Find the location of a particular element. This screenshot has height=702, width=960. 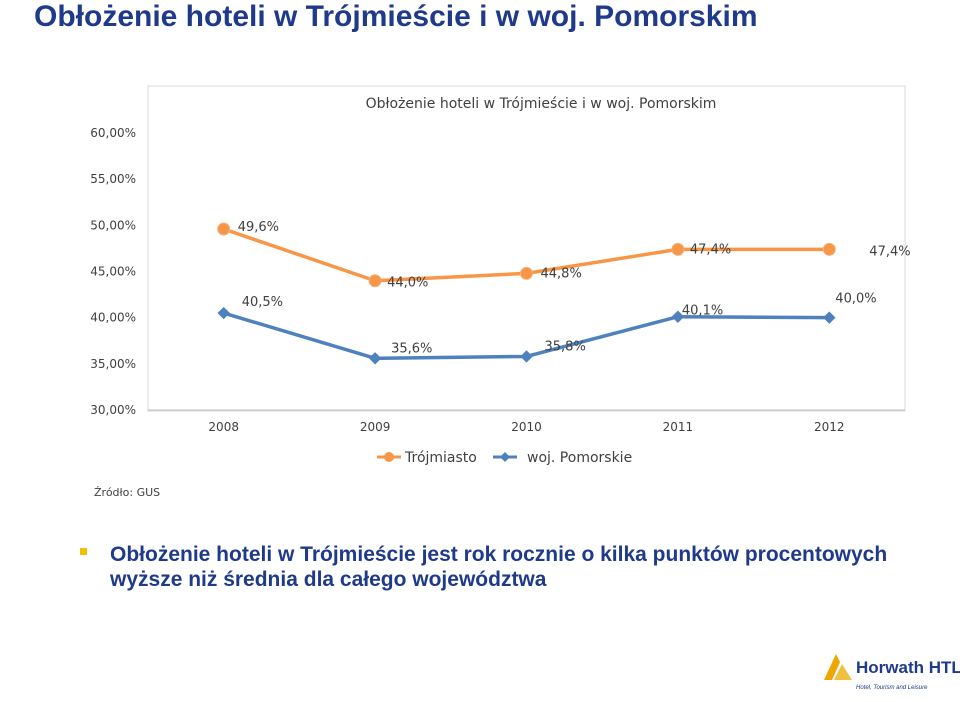

y-tick-label: 30,00% is located at coordinates (113, 410).